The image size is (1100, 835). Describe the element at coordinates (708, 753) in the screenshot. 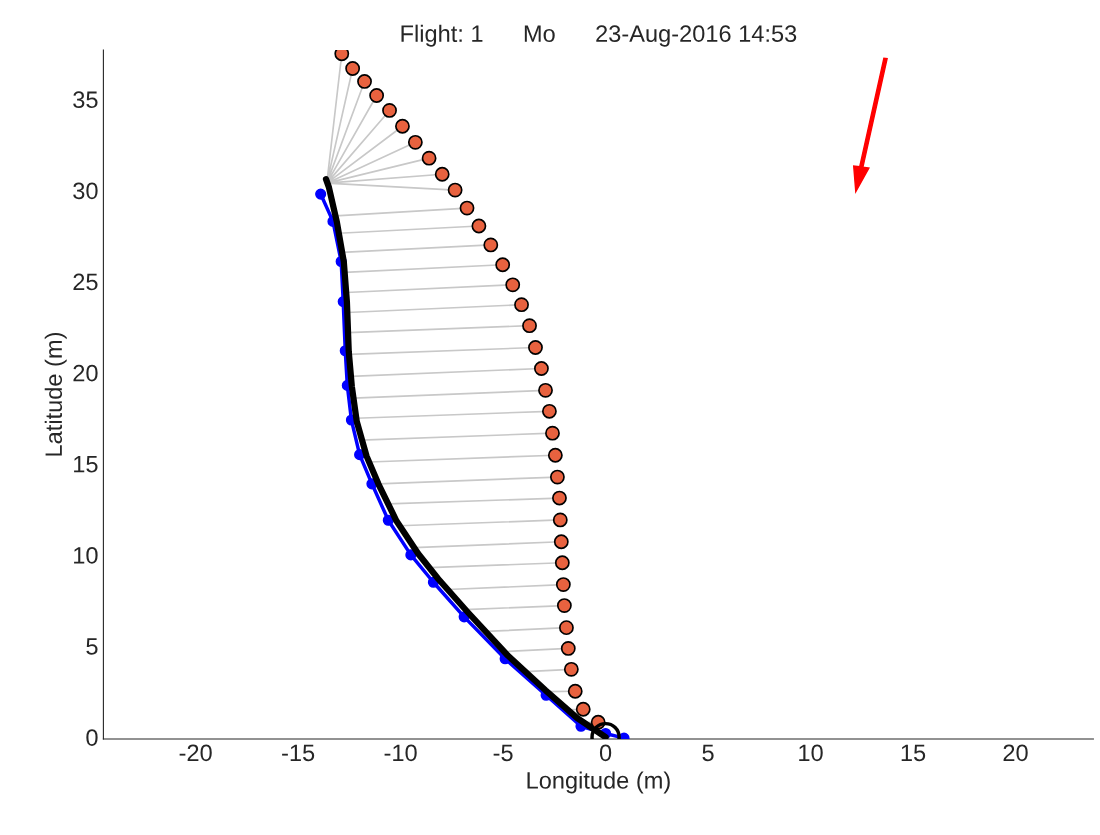

I see `x-tick-label: 5` at that location.